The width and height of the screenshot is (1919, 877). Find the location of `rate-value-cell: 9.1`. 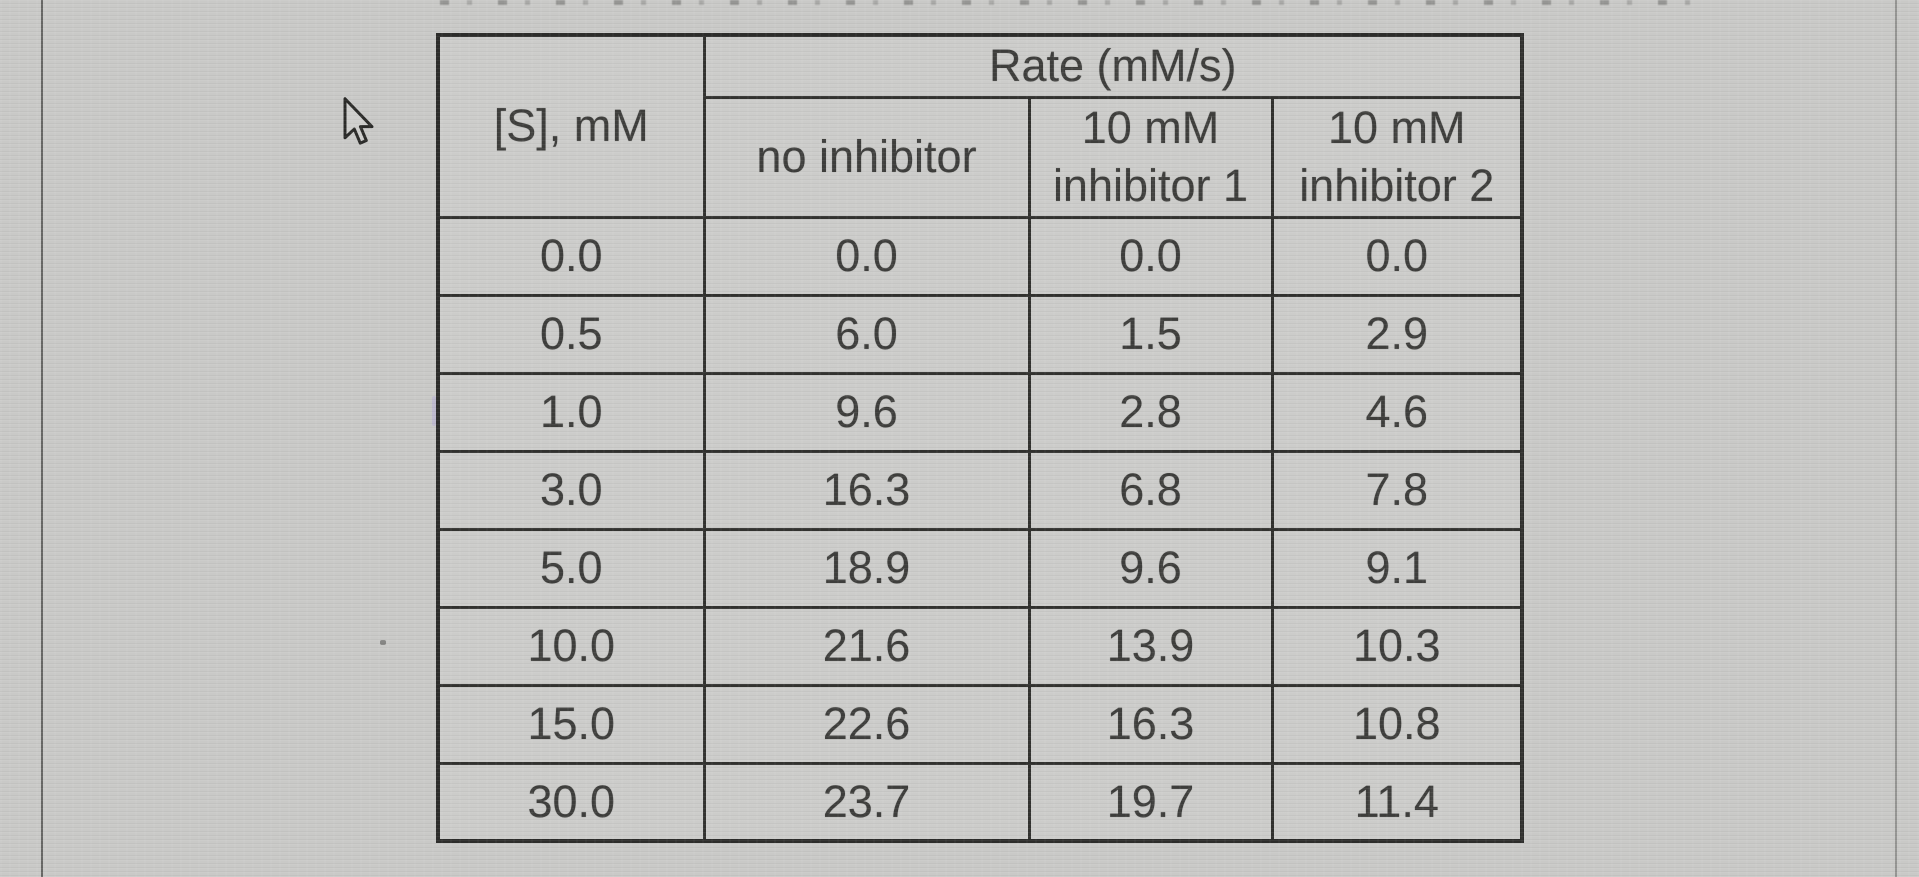

rate-value-cell: 9.1 is located at coordinates (1397, 568).